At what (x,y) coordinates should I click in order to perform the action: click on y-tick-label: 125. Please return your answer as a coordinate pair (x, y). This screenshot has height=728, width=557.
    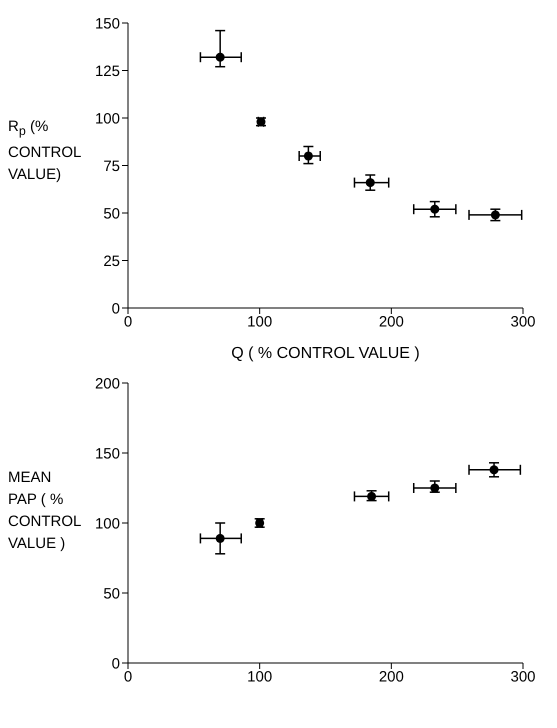
    Looking at the image, I should click on (107, 71).